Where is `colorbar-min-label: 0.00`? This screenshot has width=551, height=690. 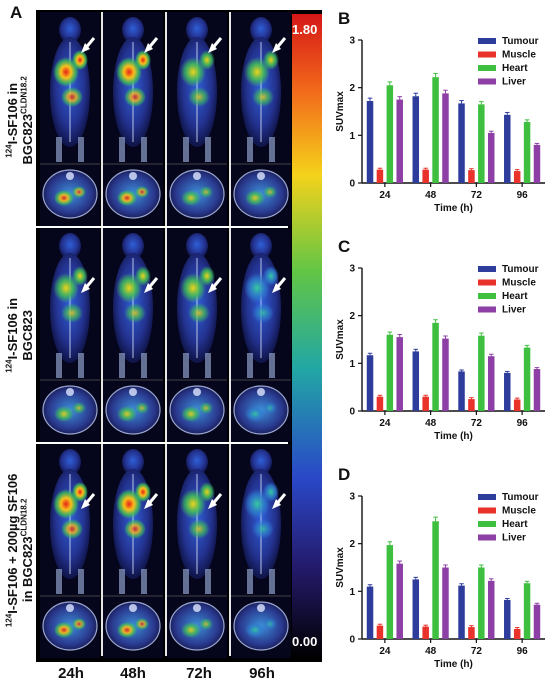
colorbar-min-label: 0.00 is located at coordinates (305, 641).